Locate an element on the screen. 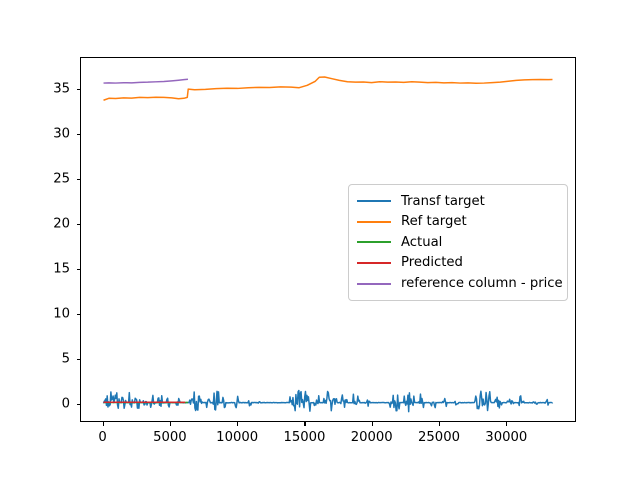  y-tick-label: 5 is located at coordinates (65, 359).